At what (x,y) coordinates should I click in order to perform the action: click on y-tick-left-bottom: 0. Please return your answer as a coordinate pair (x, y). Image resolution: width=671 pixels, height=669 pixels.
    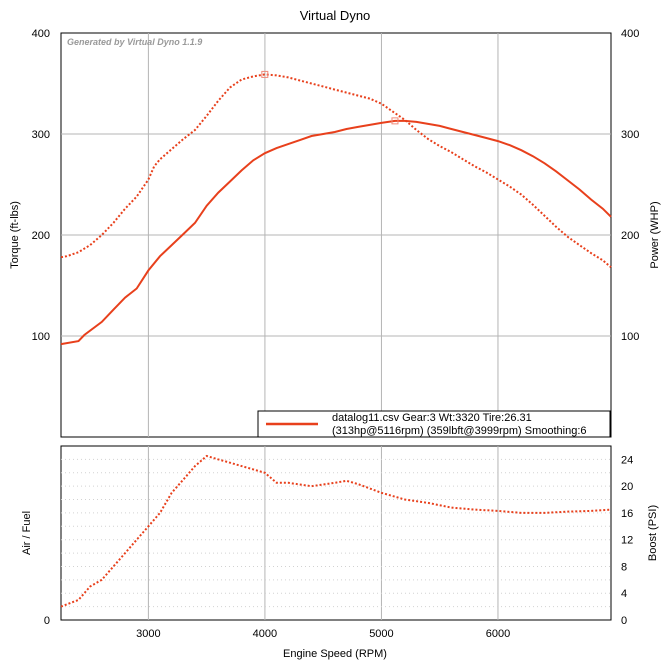
    Looking at the image, I should click on (47, 621).